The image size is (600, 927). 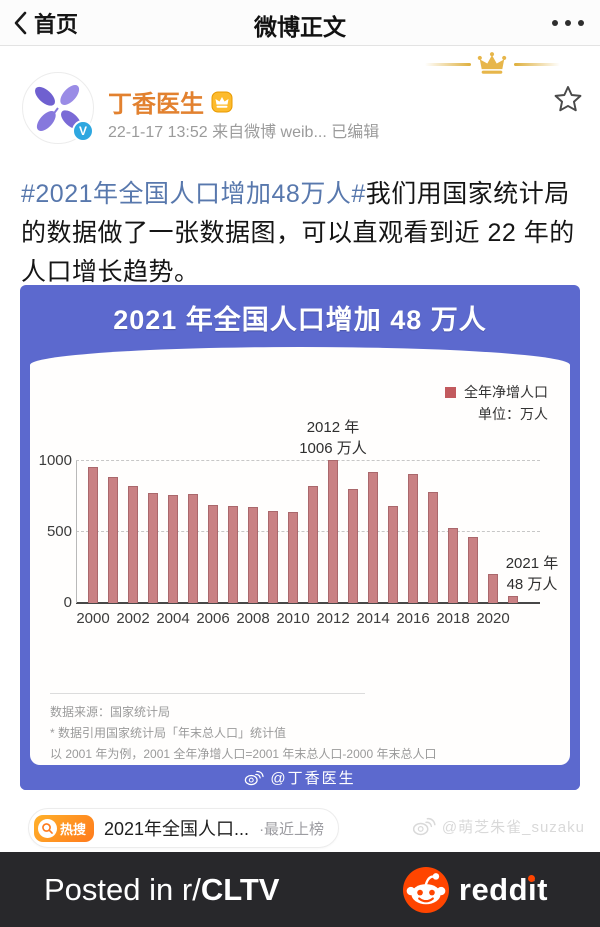 I want to click on author-name: 丁香医生, so click(x=156, y=104).